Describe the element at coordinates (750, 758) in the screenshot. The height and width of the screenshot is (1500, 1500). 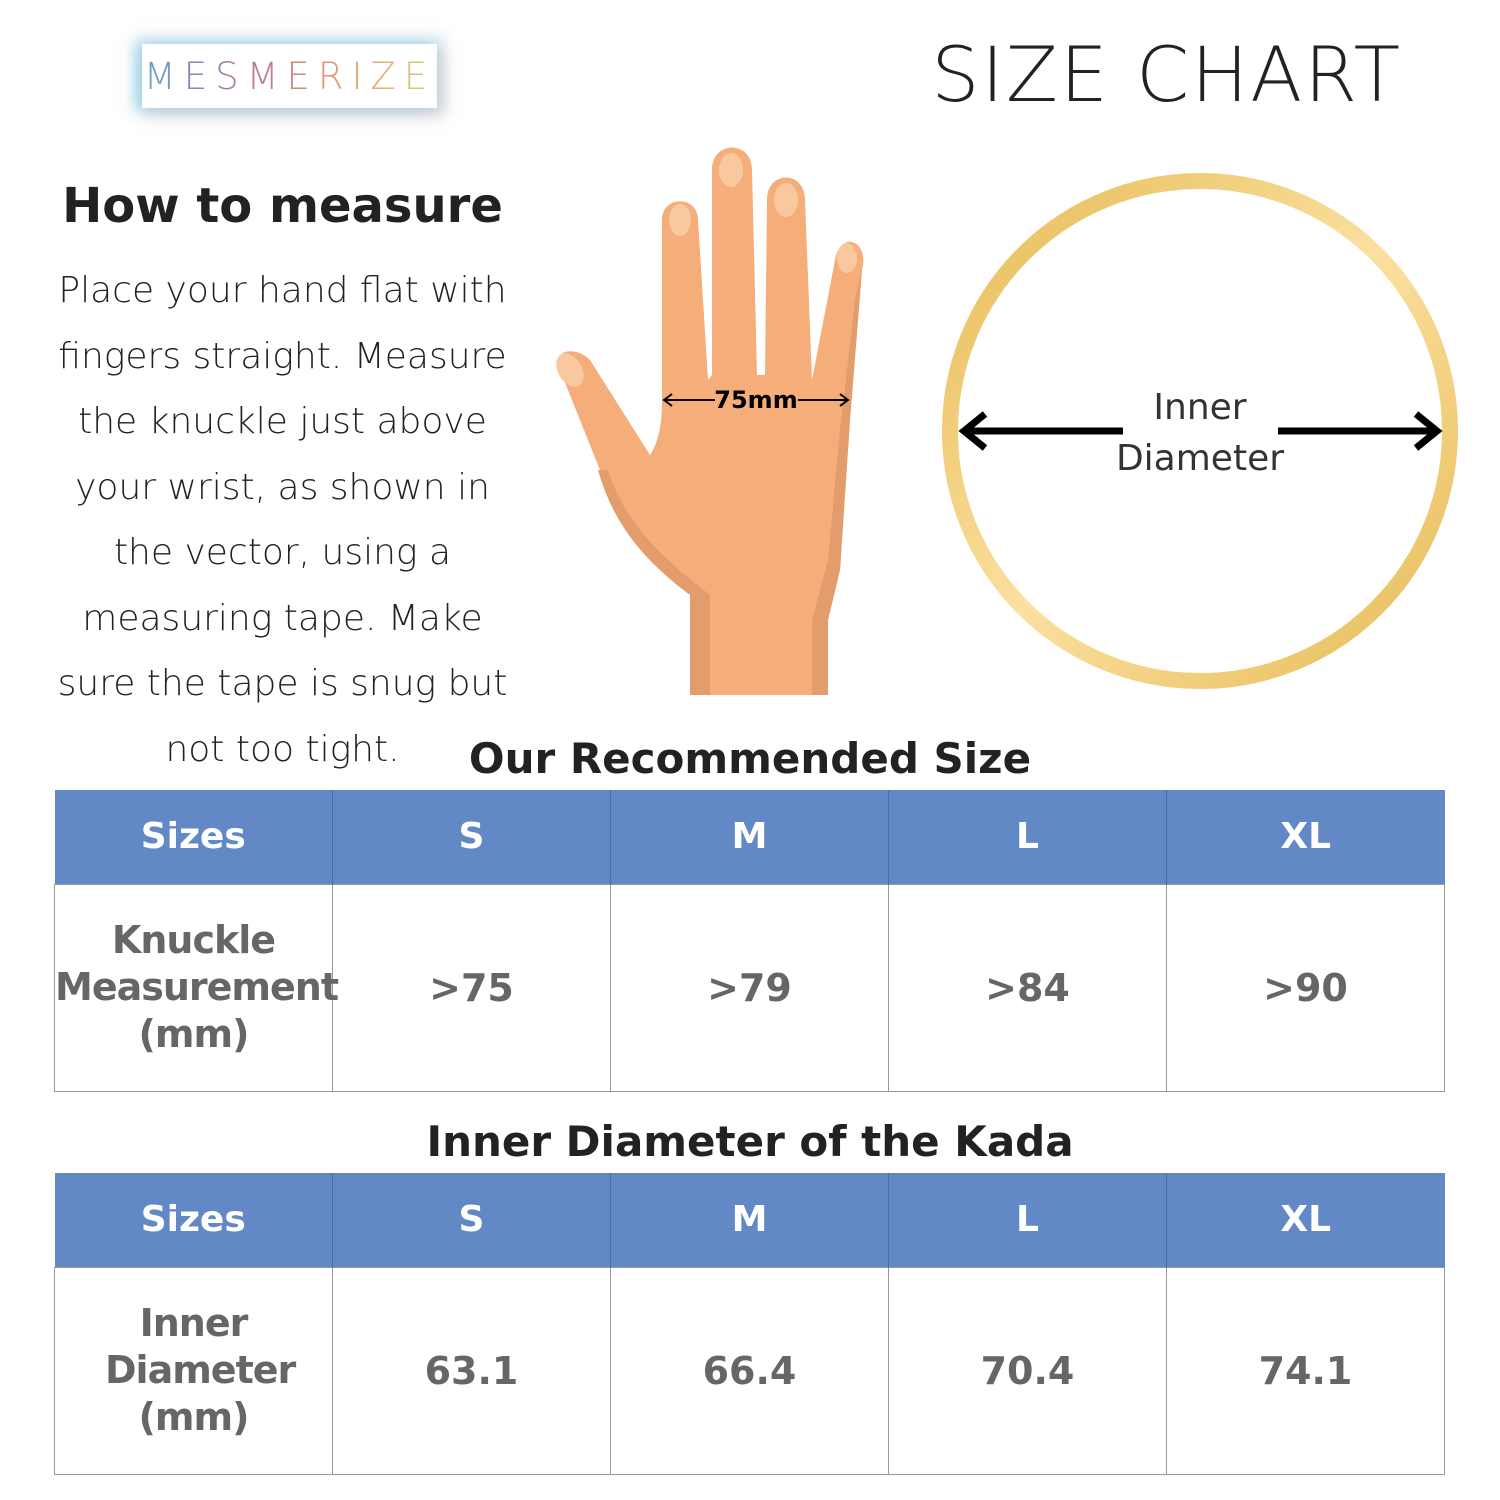
I see `table1-title: Our Recommended Size` at that location.